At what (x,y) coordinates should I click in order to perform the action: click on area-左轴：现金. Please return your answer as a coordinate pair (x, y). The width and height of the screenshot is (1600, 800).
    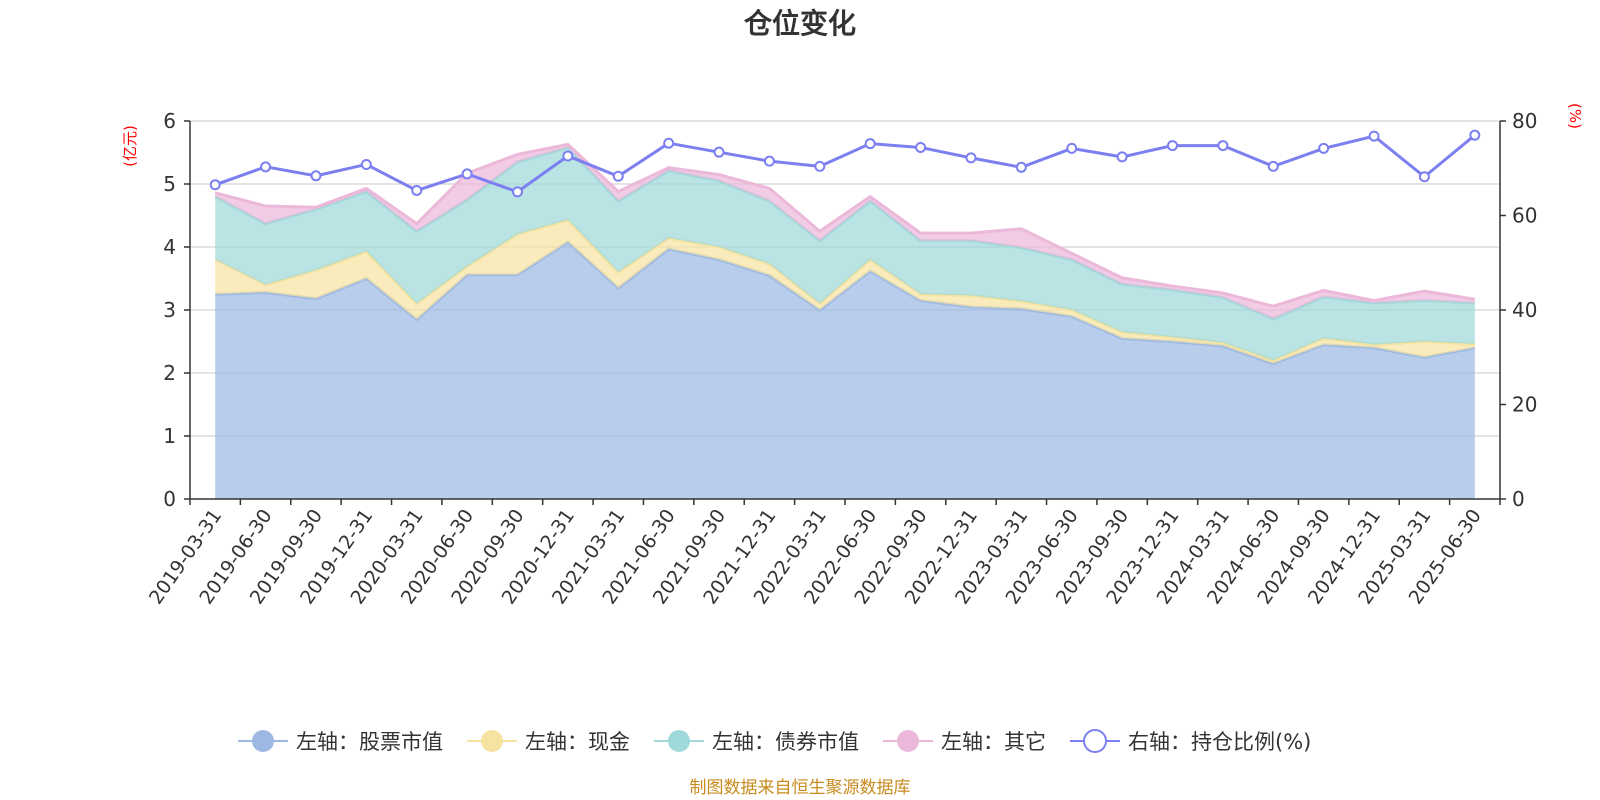
    Looking at the image, I should click on (845, 291).